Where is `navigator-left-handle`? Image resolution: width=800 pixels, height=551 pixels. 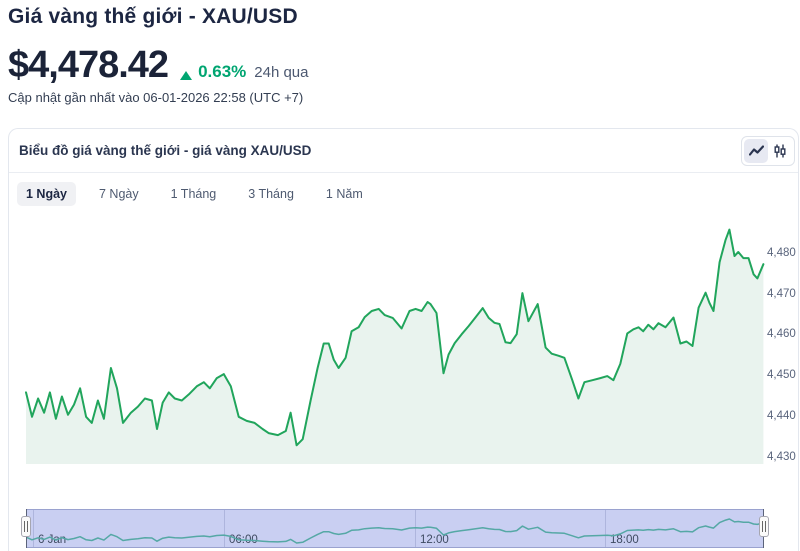 navigator-left-handle is located at coordinates (26, 526).